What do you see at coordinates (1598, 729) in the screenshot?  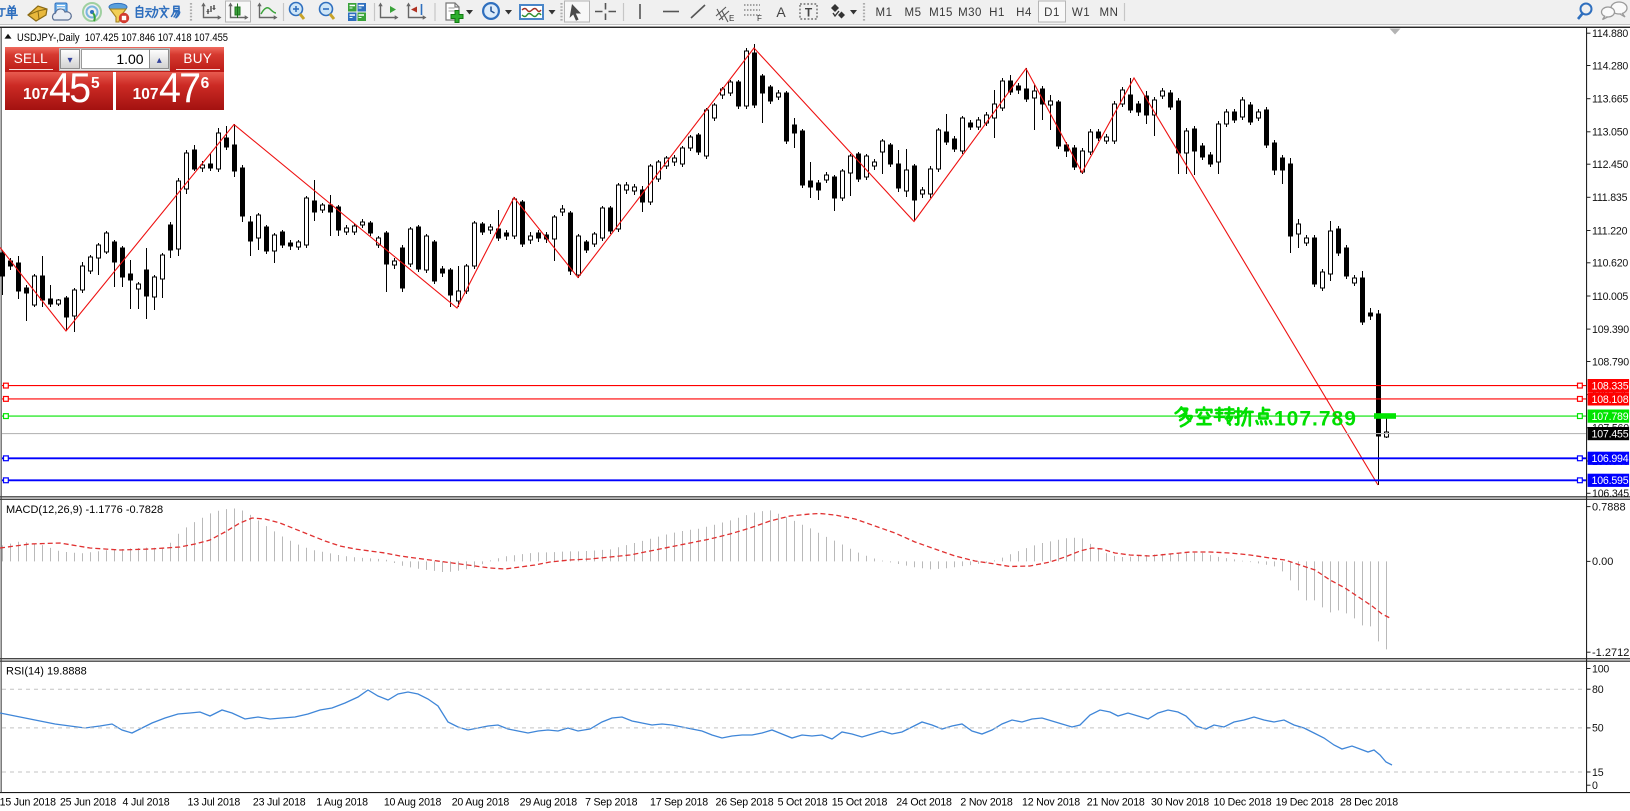 I see `svg-text: 50` at bounding box center [1598, 729].